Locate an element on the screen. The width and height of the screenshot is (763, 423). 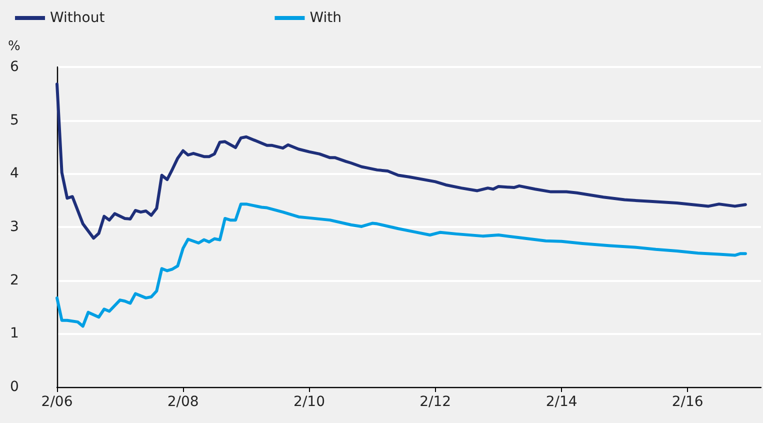
legend-label: Without is located at coordinates (78, 18).